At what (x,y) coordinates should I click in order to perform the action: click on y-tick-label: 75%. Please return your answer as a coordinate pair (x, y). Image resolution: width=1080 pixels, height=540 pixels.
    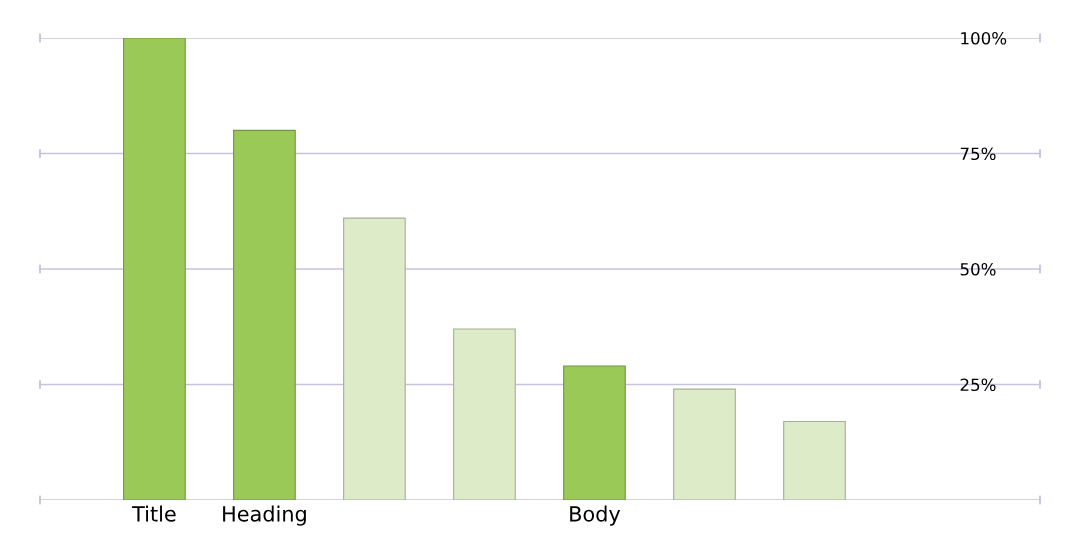
    Looking at the image, I should click on (978, 154).